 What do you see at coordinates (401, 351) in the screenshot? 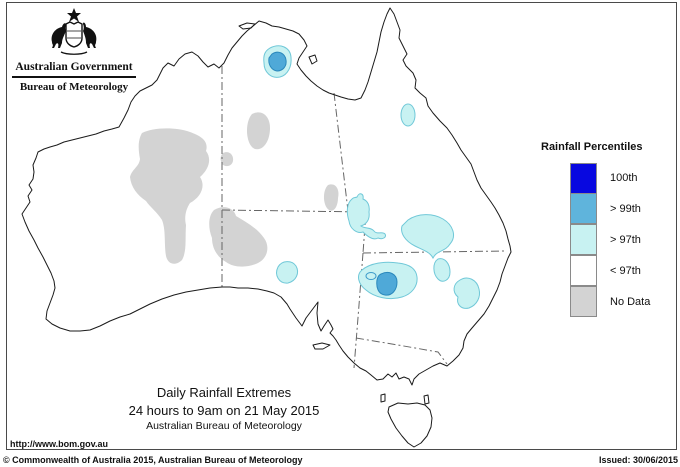
I see `border-nsw-vic` at bounding box center [401, 351].